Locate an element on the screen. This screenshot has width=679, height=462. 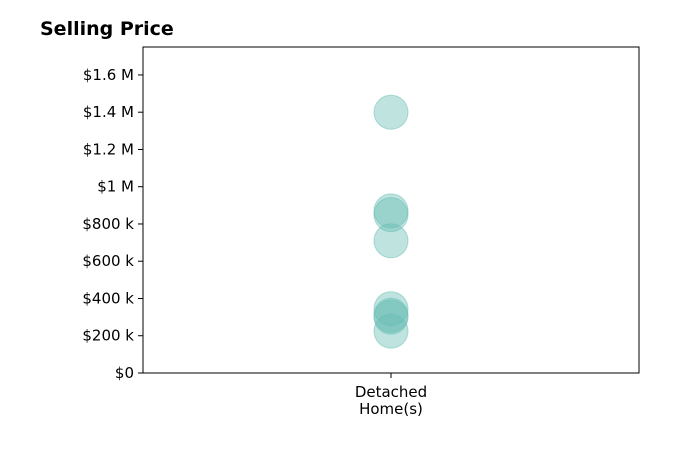
y-tick-label: $400 k is located at coordinates (108, 298).